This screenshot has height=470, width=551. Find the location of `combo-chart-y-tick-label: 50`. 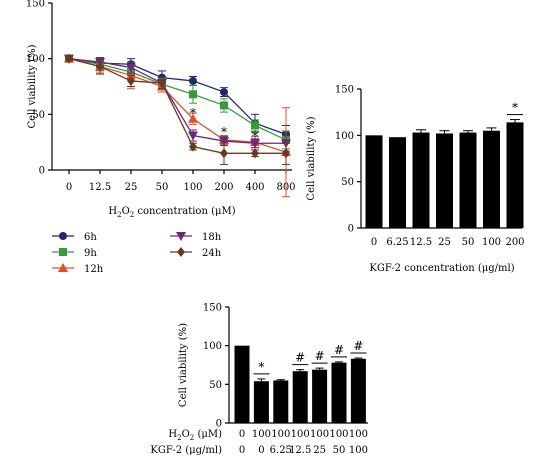

combo-chart-y-tick-label: 50 is located at coordinates (215, 385).